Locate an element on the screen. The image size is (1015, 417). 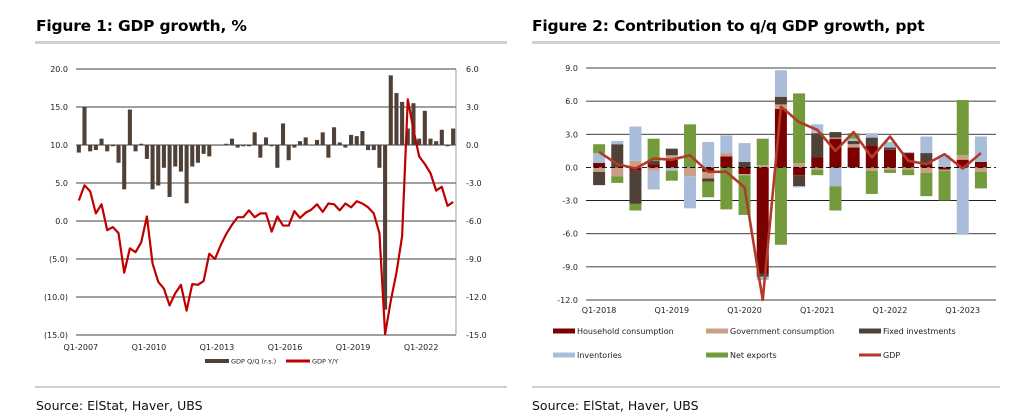
x-axis-tick-label: Q1-2016 is located at coordinates (285, 347).